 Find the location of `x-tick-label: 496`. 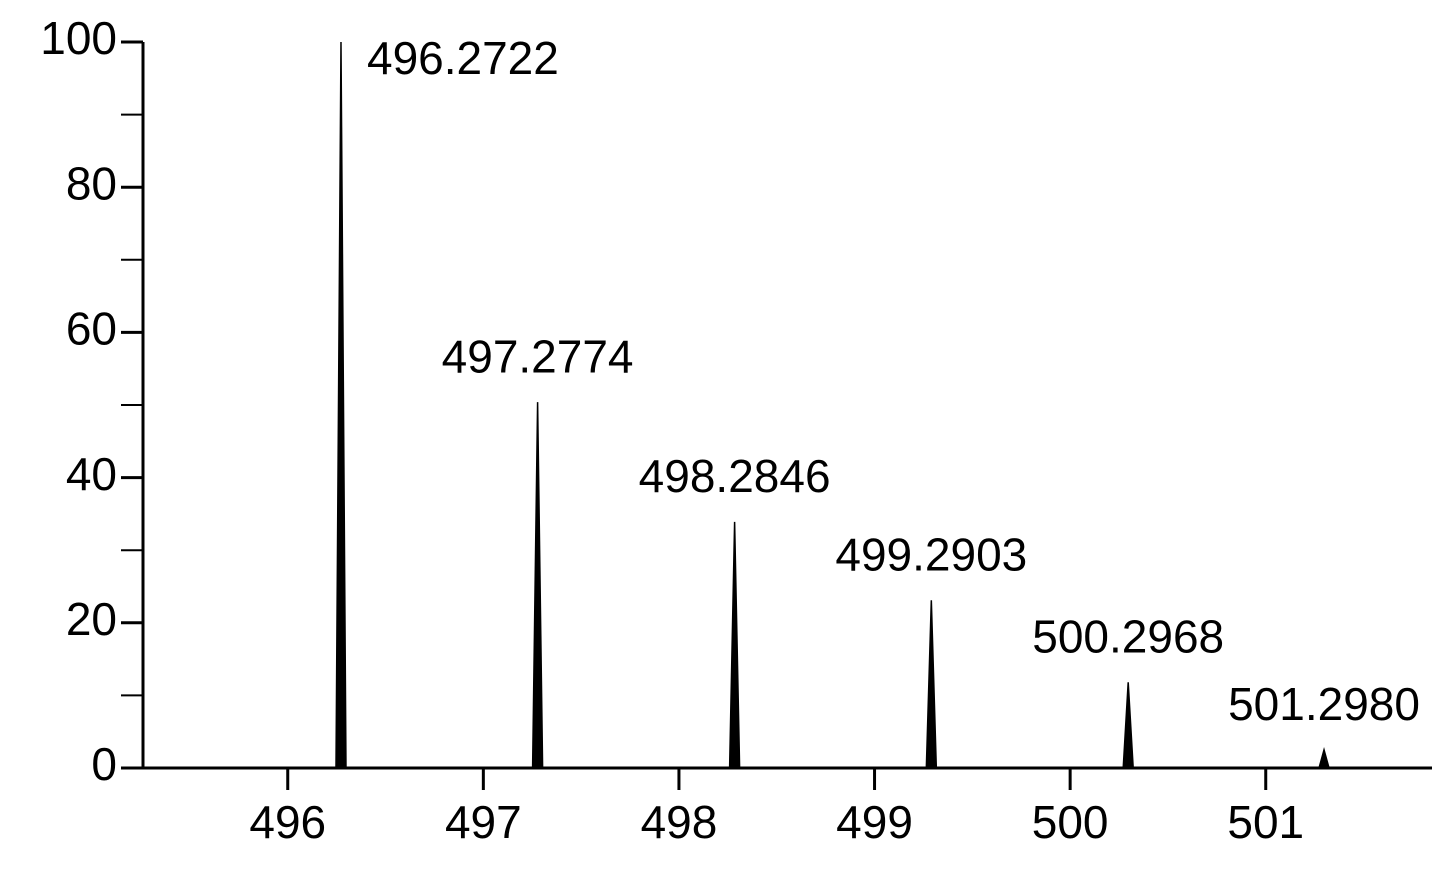

x-tick-label: 496 is located at coordinates (287, 822).